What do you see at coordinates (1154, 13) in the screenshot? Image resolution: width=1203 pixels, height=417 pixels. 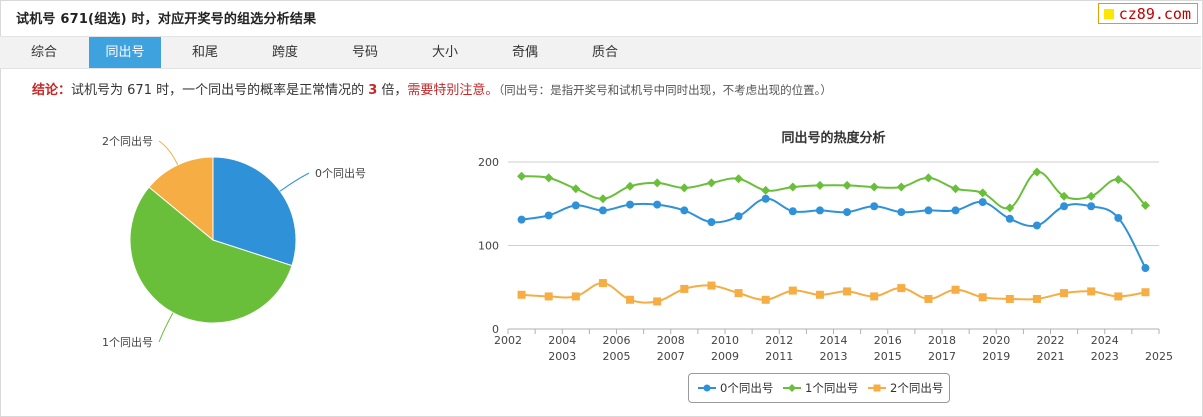 I see `brand-text: cz89.com` at bounding box center [1154, 13].